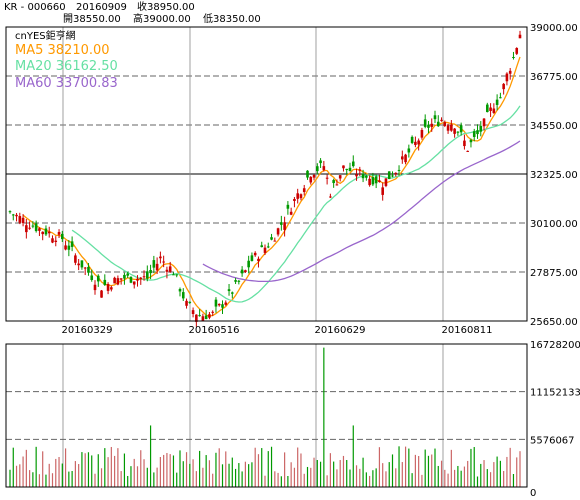 The width and height of the screenshot is (580, 500). What do you see at coordinates (66, 83) in the screenshot?
I see `legend-ma60: MA60 33700.83` at bounding box center [66, 83].